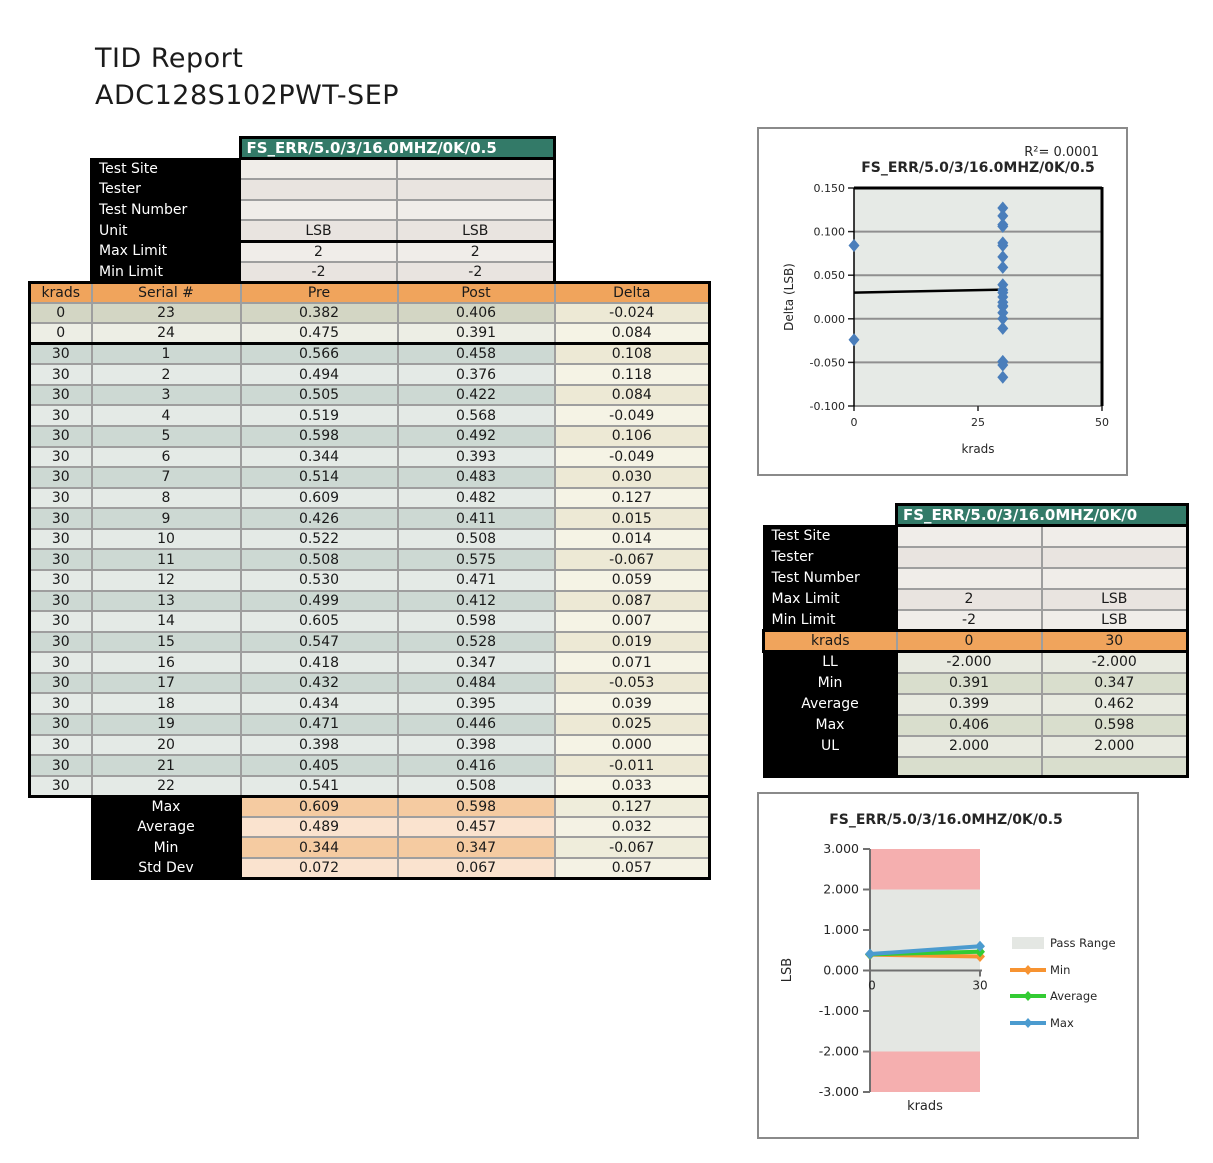 The width and height of the screenshot is (1213, 1163). What do you see at coordinates (476, 313) in the screenshot?
I see `post-cell: 0.406` at bounding box center [476, 313].